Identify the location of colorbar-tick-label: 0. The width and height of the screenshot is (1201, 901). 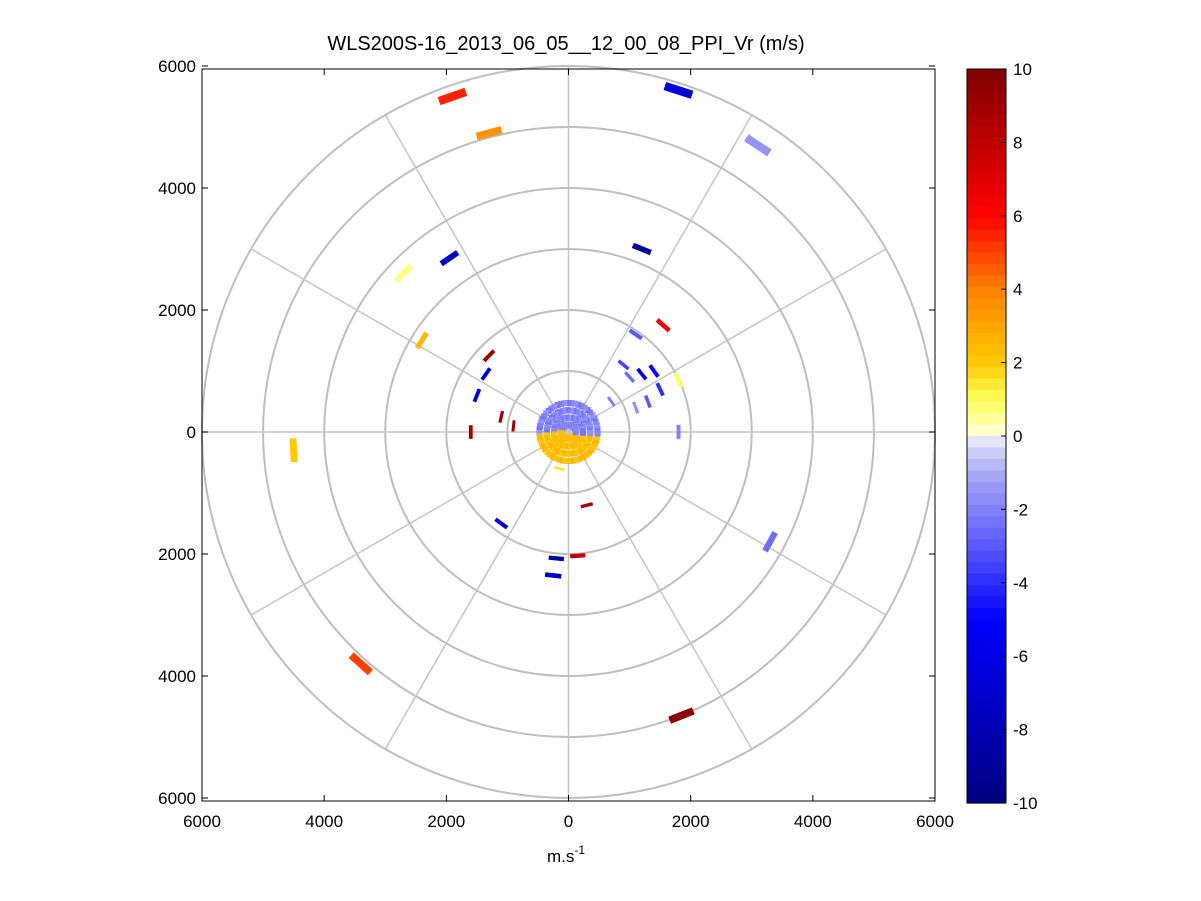
(1017, 436).